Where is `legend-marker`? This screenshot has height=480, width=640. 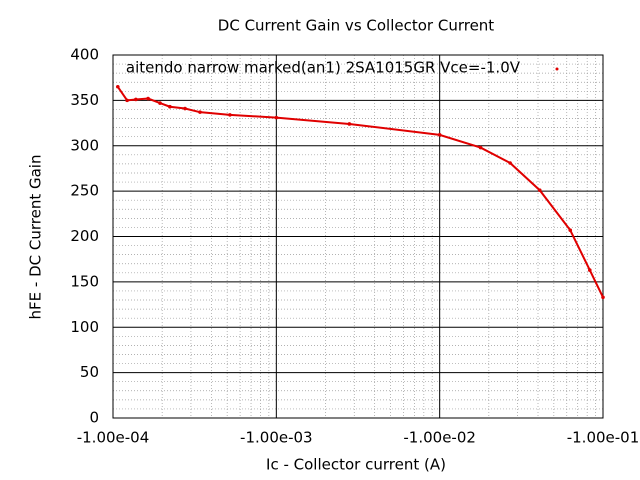 legend-marker is located at coordinates (557, 69).